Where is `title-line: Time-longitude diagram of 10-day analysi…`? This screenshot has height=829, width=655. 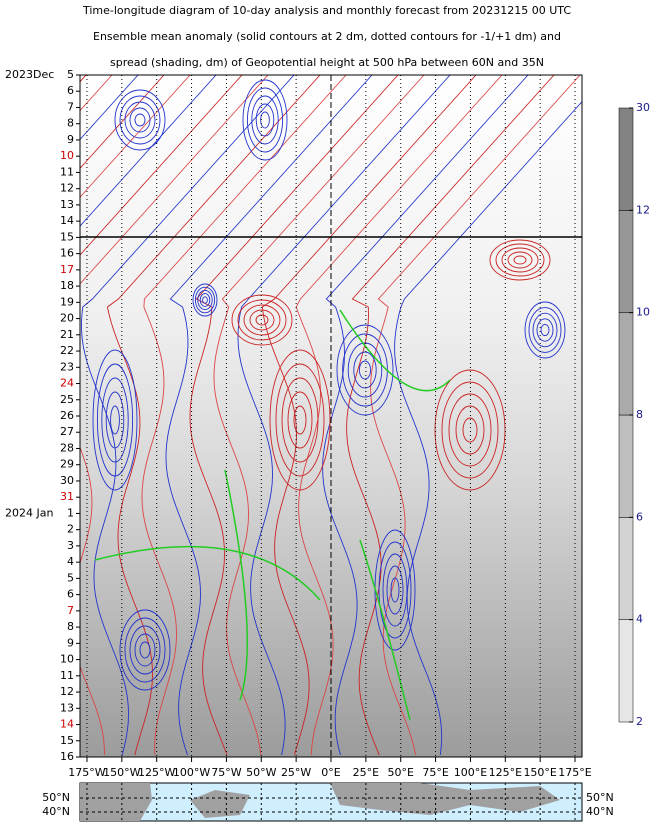 title-line: Time-longitude diagram of 10-day analysi… is located at coordinates (326, 10).